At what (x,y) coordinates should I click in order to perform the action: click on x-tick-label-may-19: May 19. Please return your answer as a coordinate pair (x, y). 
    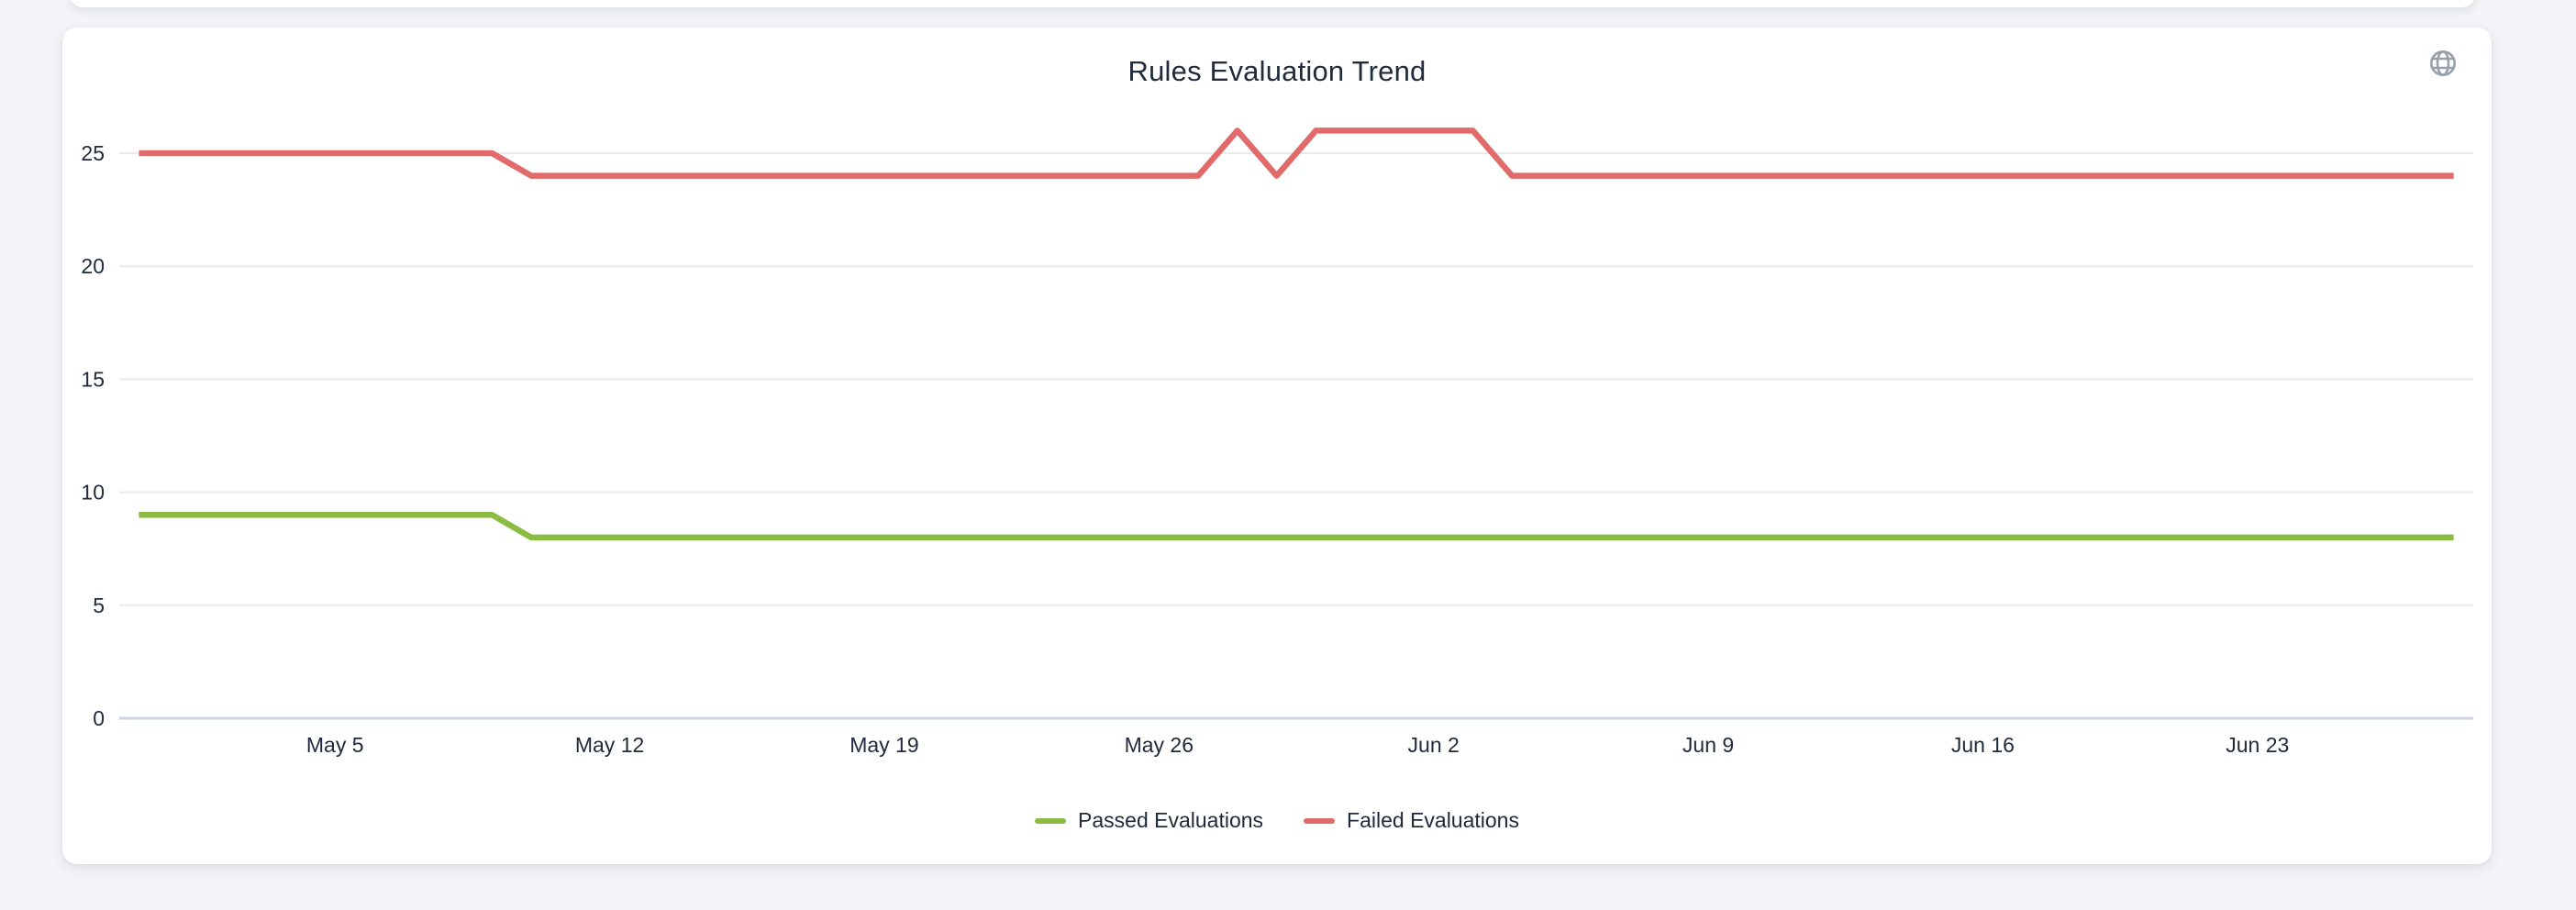
    Looking at the image, I should click on (883, 745).